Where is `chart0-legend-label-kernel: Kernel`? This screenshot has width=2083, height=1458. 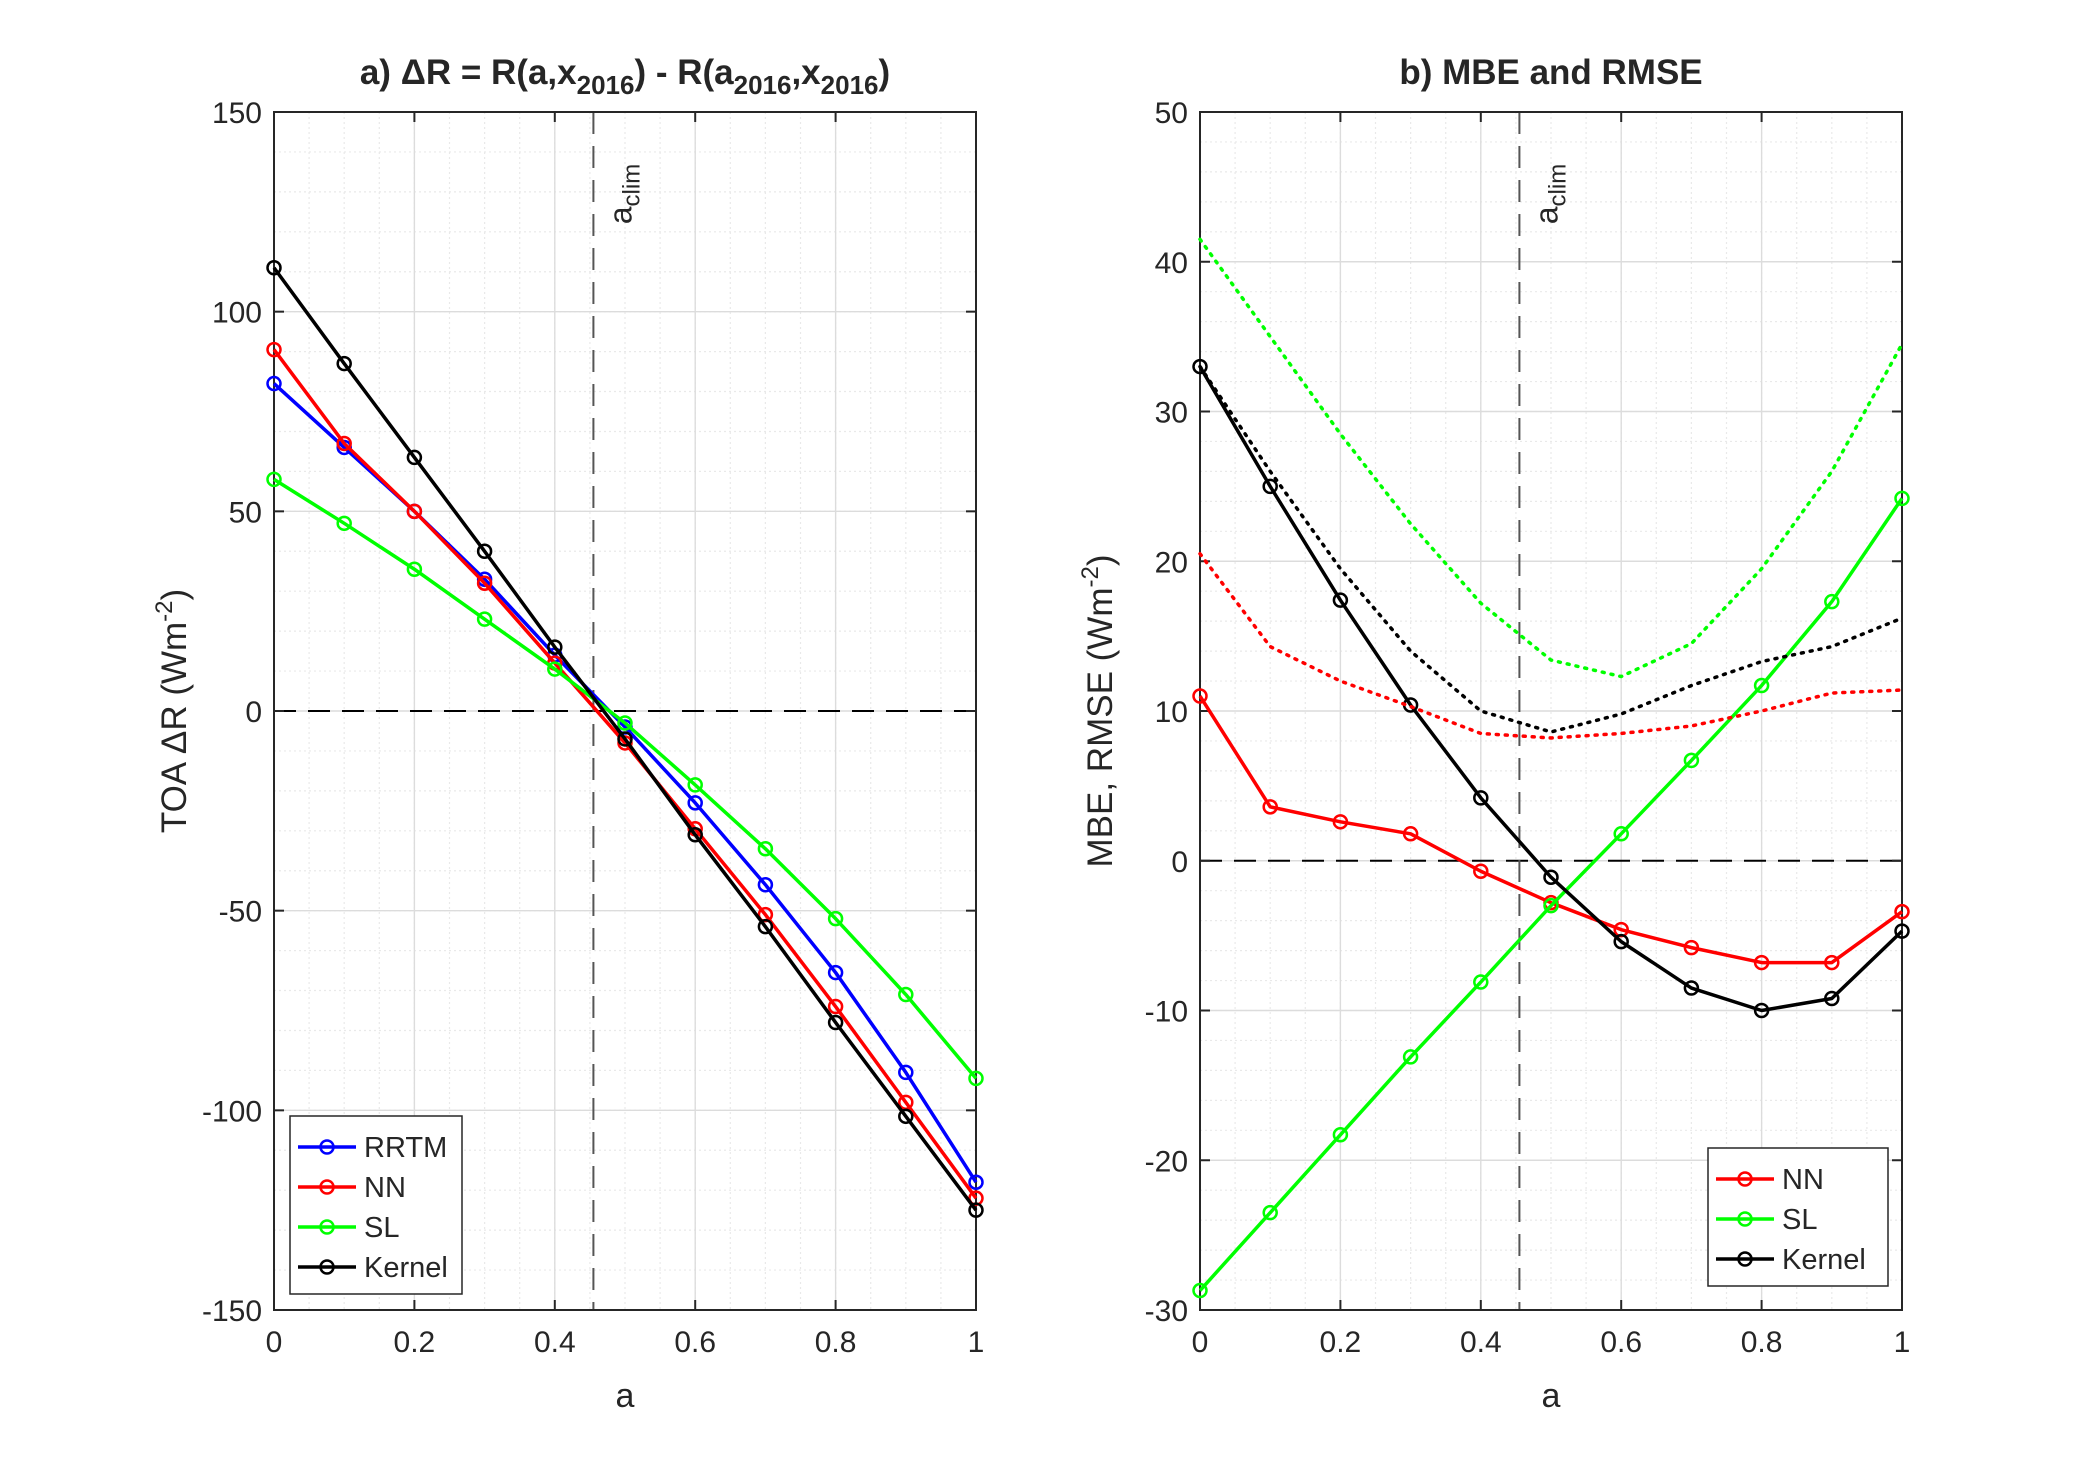
chart0-legend-label-kernel: Kernel is located at coordinates (406, 1268).